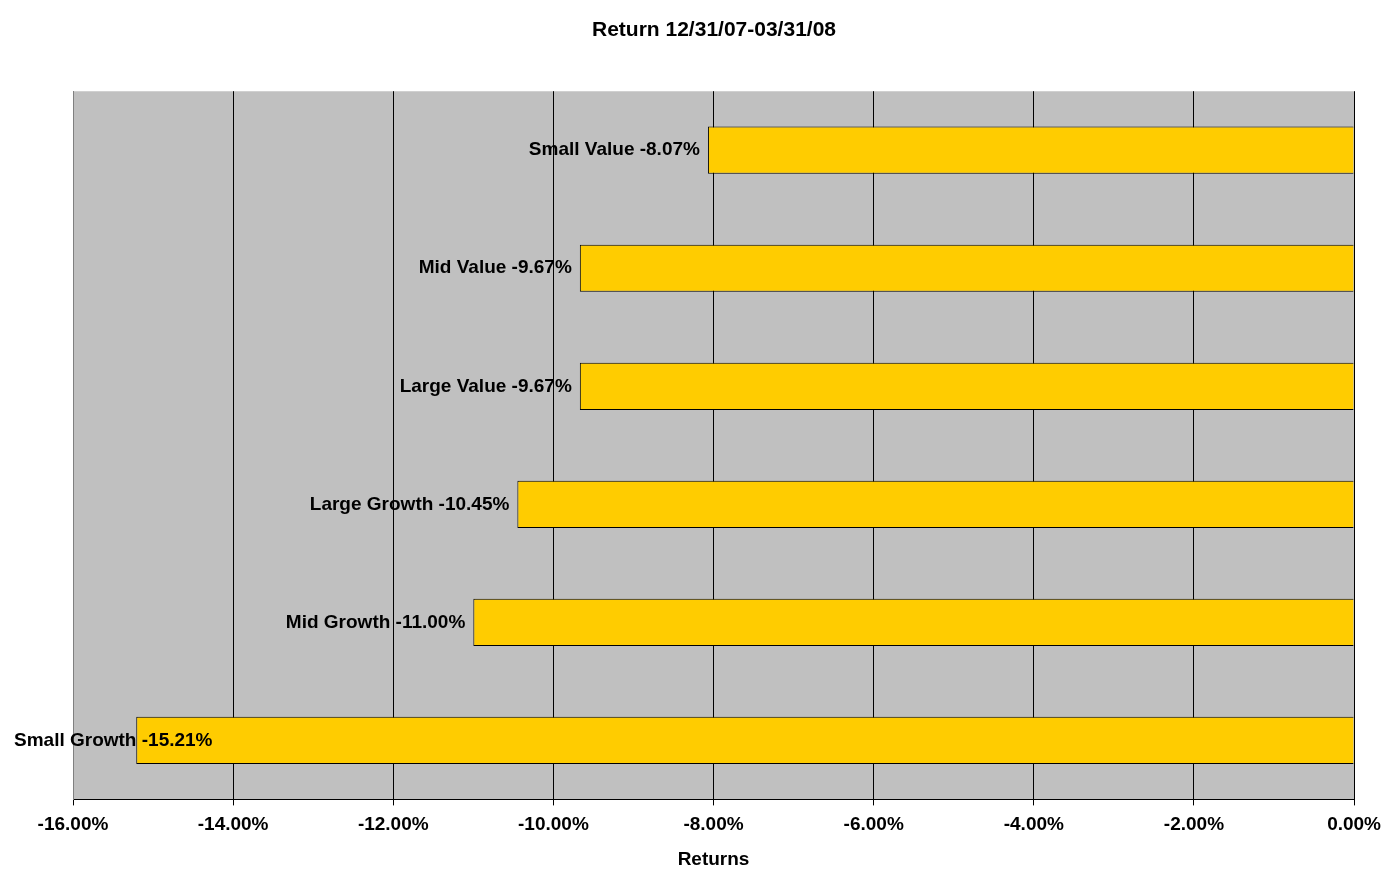  Describe the element at coordinates (393, 824) in the screenshot. I see `x-tick-label: -12.00%` at that location.